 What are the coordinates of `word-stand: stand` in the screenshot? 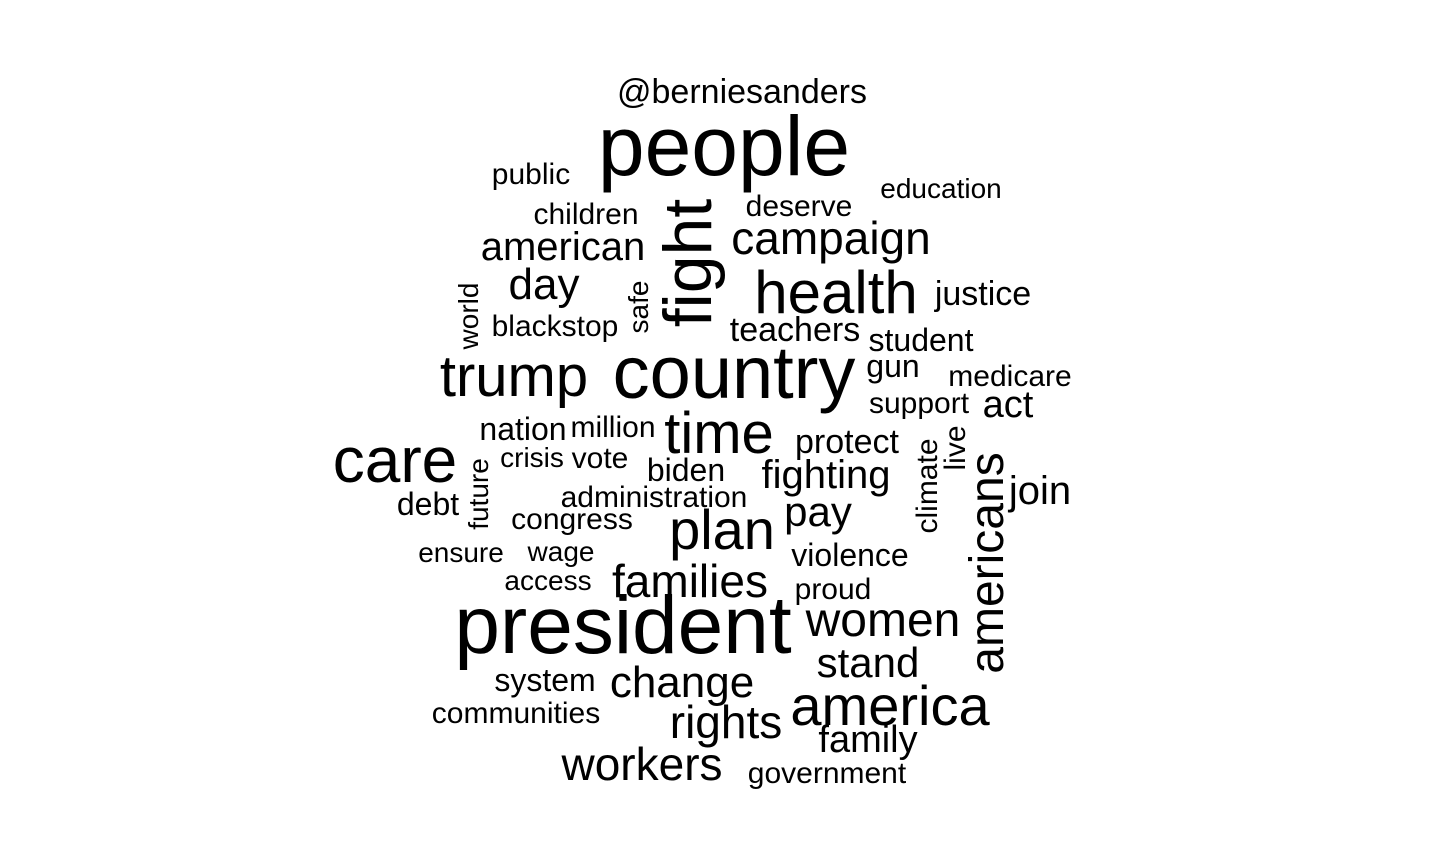 It's located at (868, 662).